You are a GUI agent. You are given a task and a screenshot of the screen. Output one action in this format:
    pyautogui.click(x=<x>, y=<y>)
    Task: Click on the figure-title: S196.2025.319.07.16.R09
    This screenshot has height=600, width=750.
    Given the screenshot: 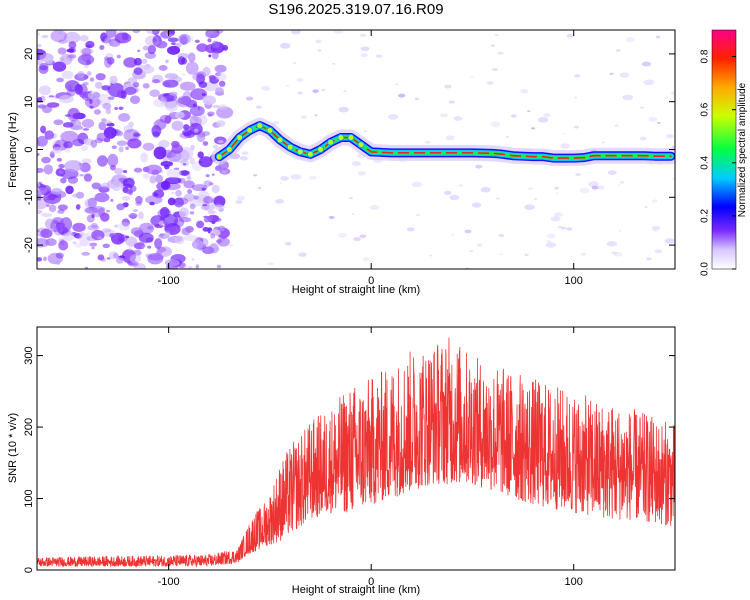 What is the action you would take?
    pyautogui.click(x=355, y=9)
    